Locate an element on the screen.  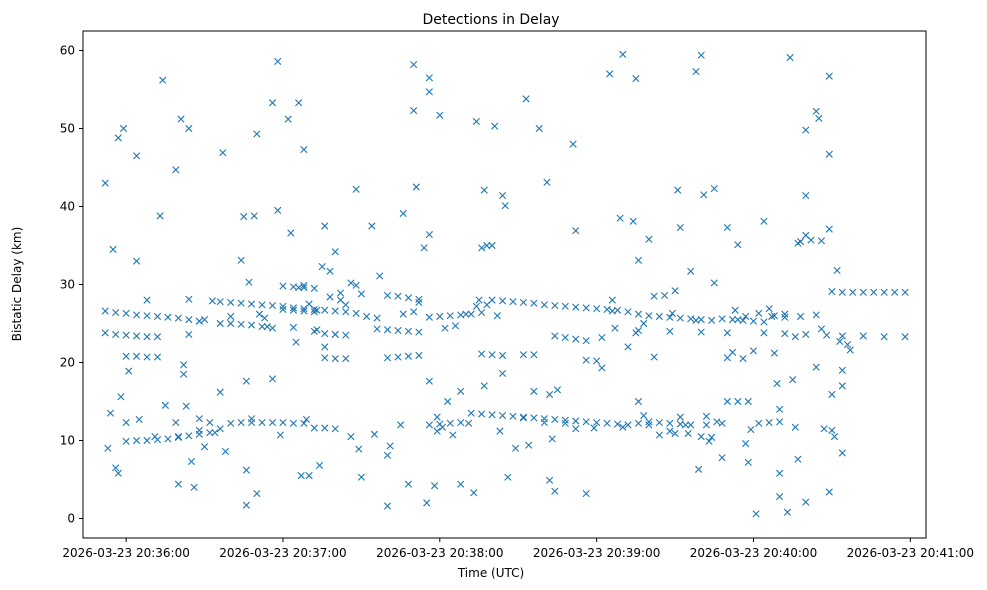
y-tick-label: 60 is located at coordinates (67, 51).